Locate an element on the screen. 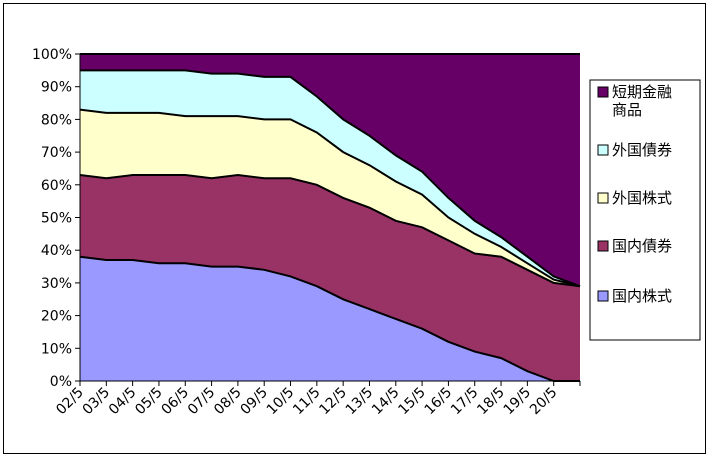 The image size is (711, 459). x-tick-label: 03/5 is located at coordinates (97, 402).